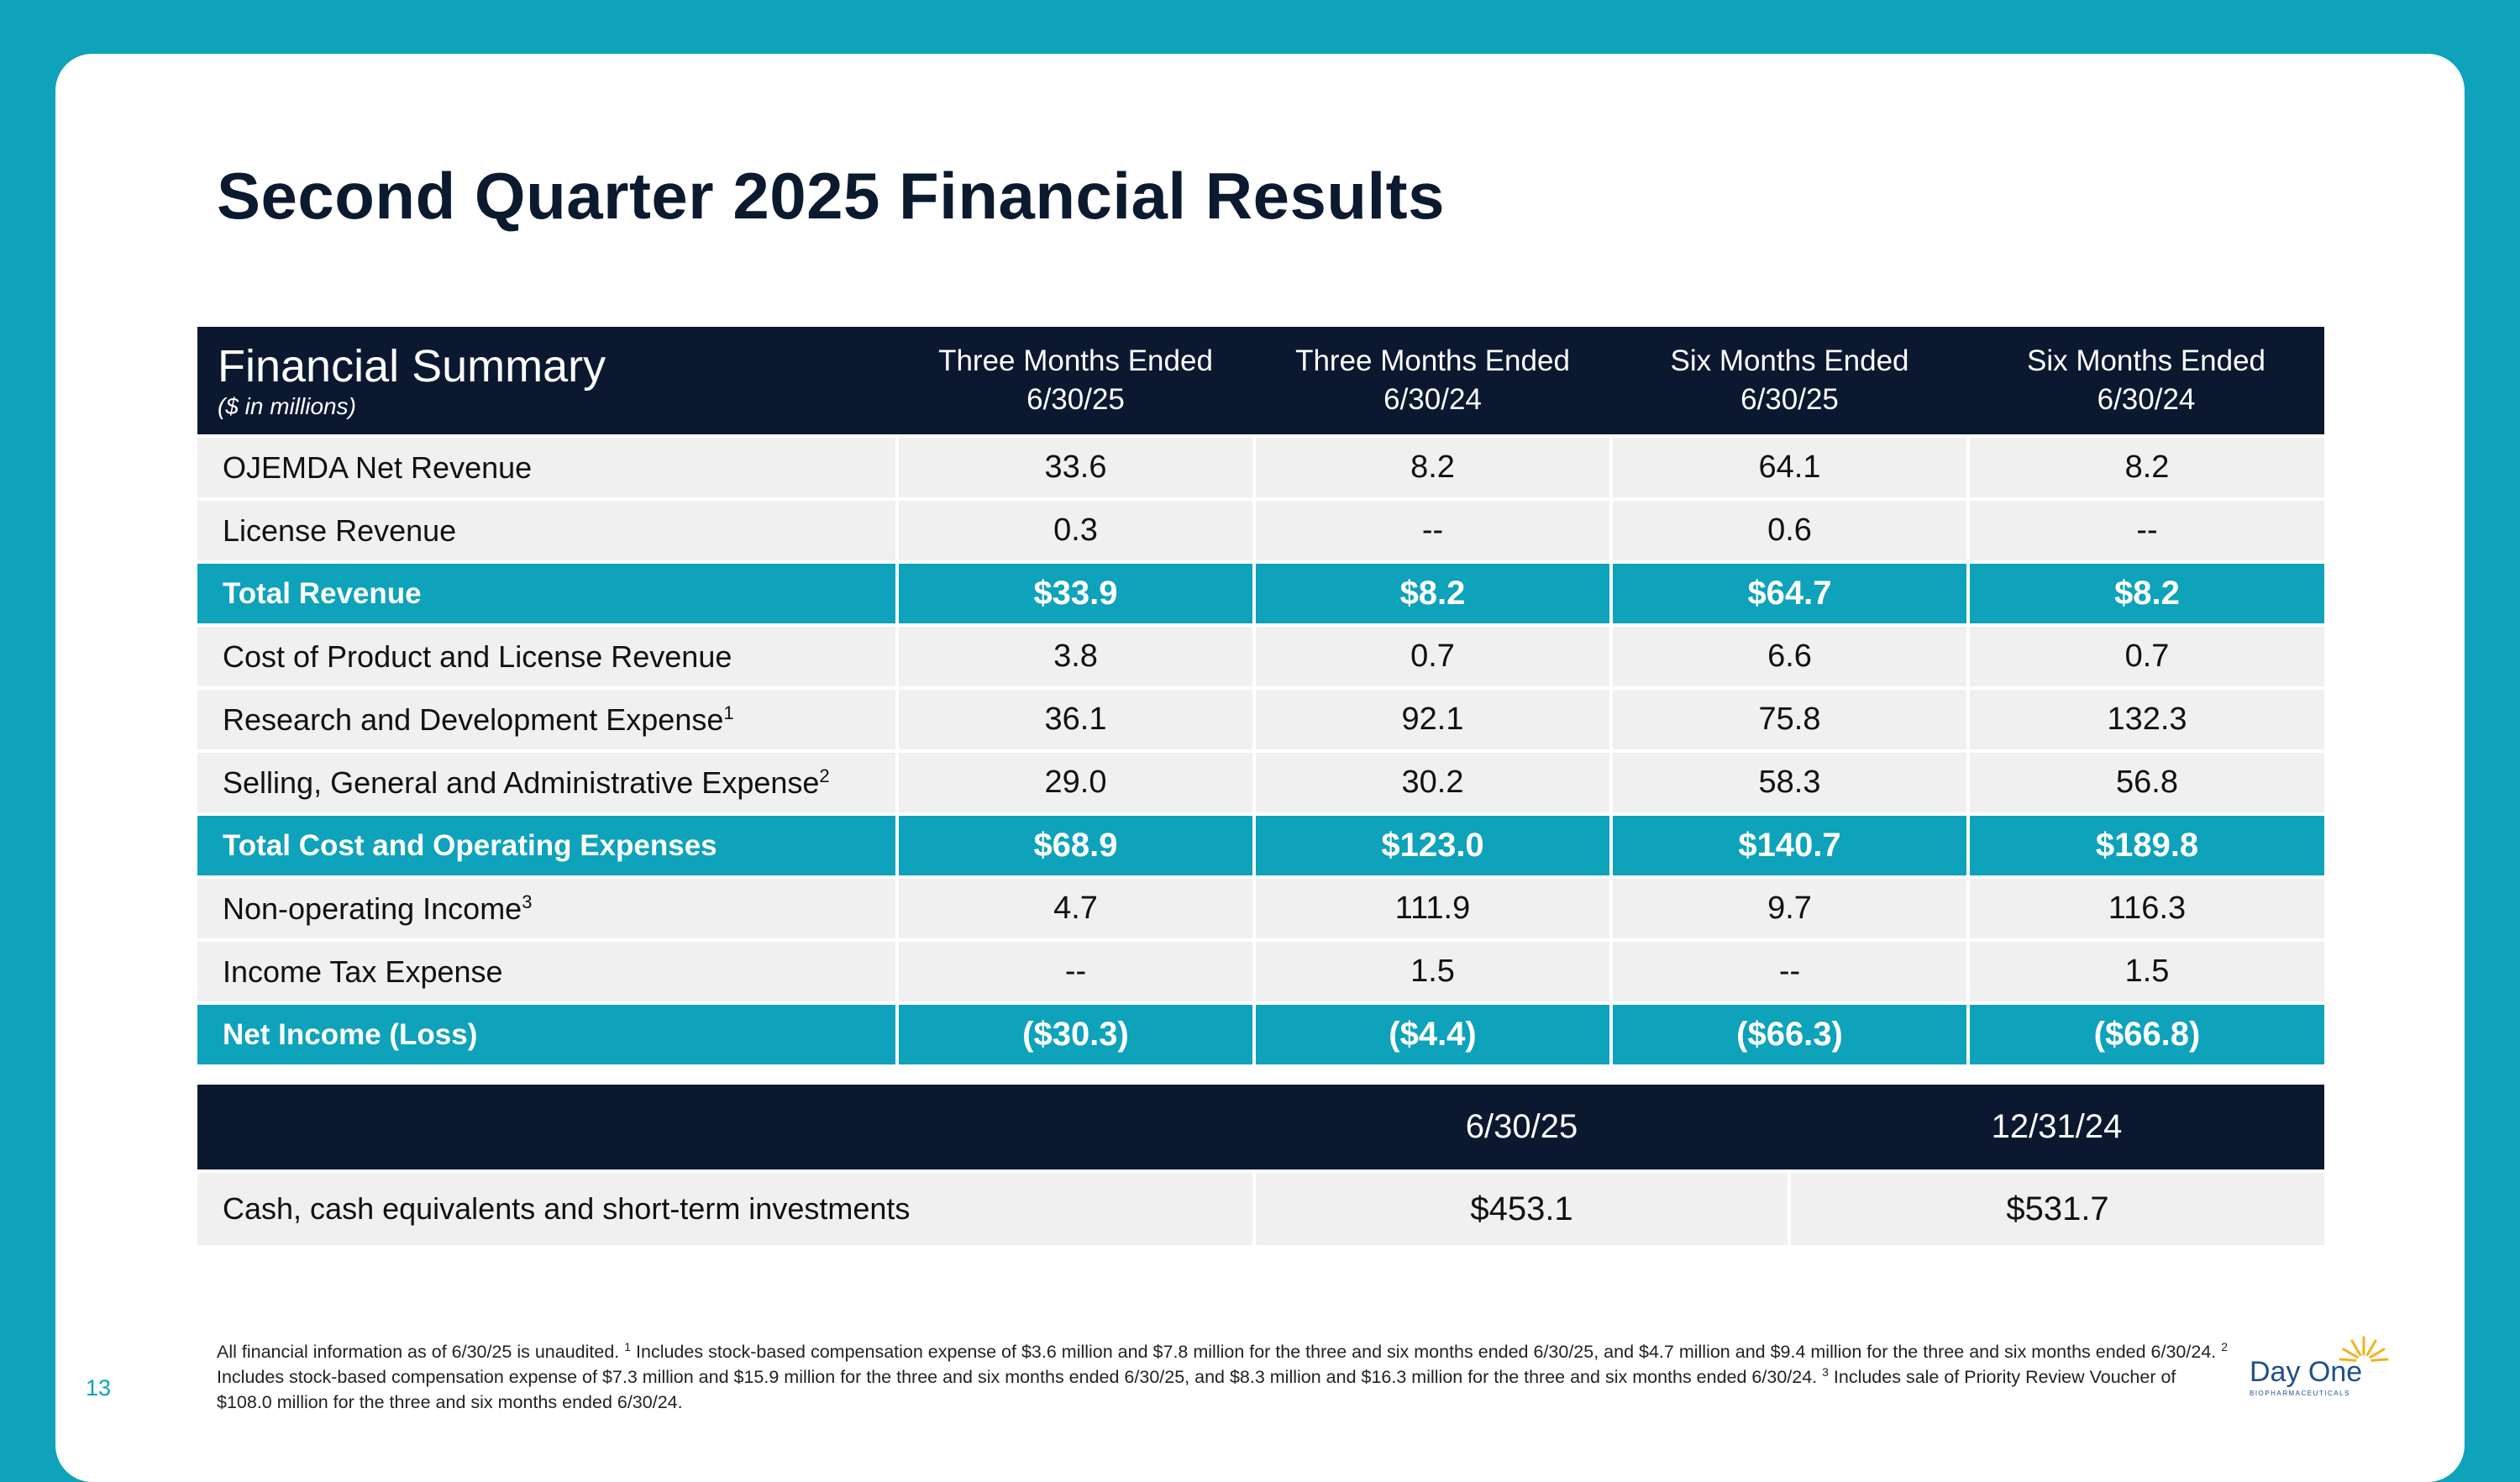  Describe the element at coordinates (1074, 844) in the screenshot. I see `cell-value: $68.9` at that location.